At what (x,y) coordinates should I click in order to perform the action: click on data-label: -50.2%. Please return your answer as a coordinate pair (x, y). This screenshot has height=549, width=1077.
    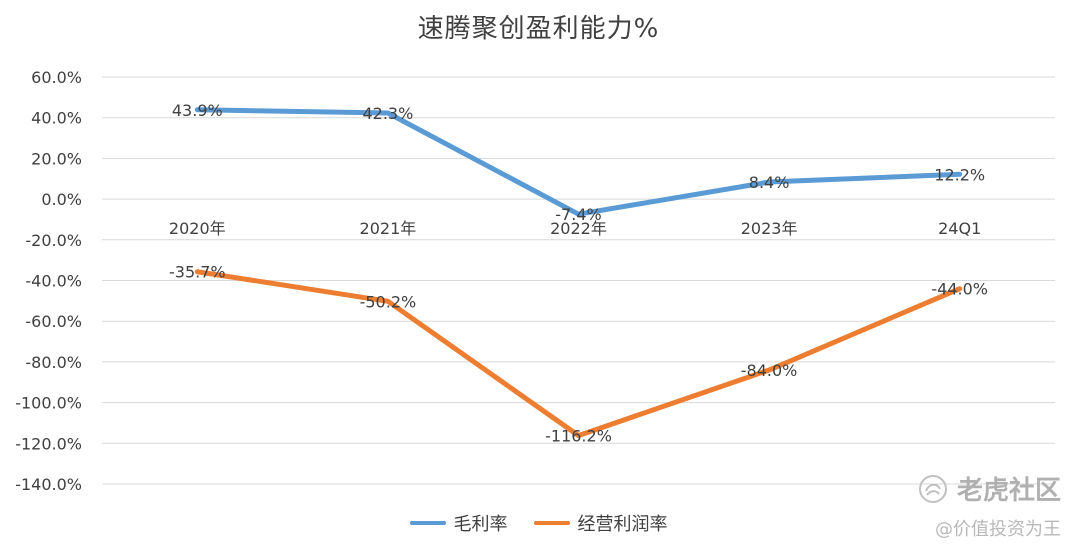
    Looking at the image, I should click on (388, 301).